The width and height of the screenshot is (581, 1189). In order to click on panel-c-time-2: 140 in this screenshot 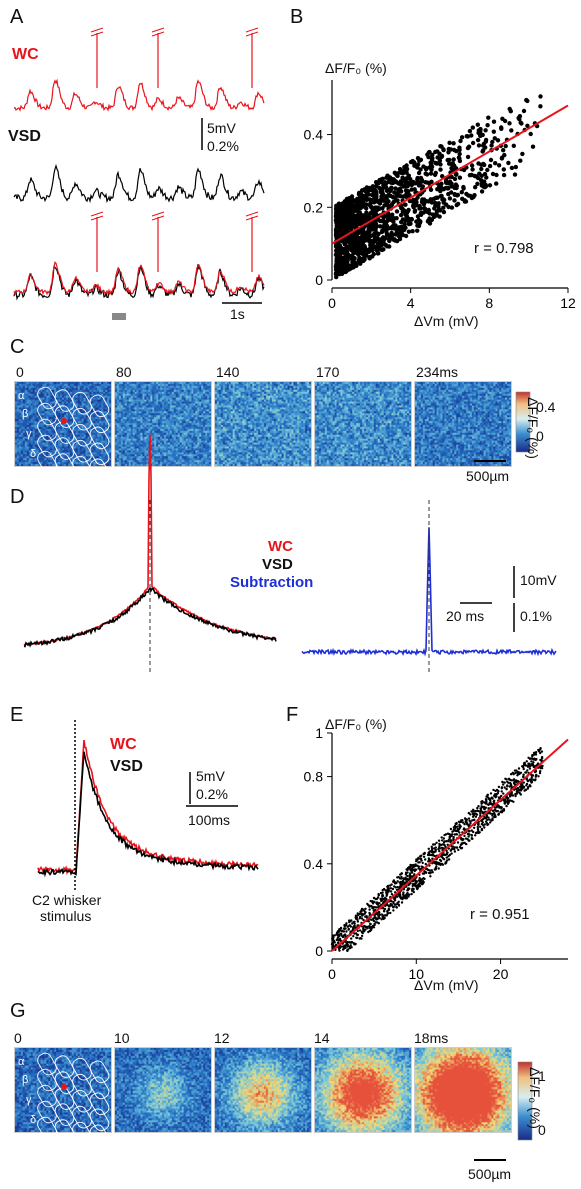, I will do `click(228, 372)`.